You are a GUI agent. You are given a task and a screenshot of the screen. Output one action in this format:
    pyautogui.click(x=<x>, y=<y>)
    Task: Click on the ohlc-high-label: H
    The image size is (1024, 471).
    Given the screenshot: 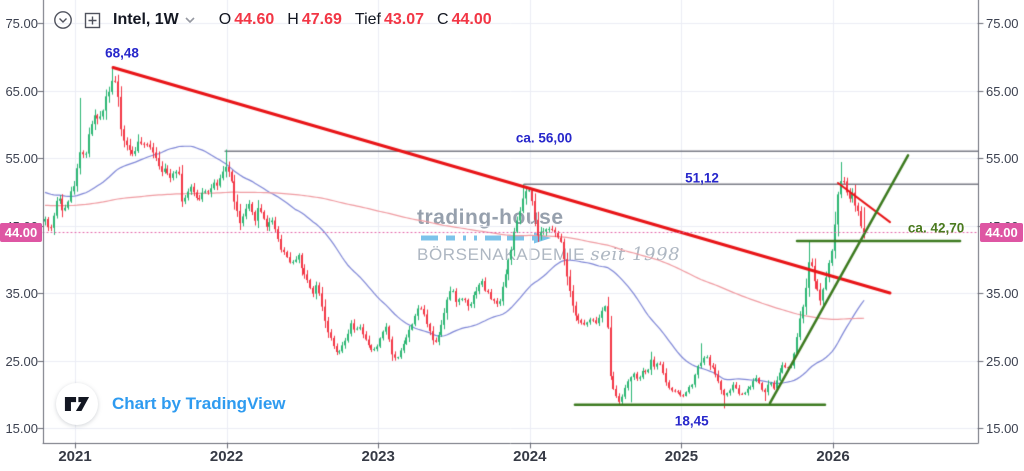 What is the action you would take?
    pyautogui.click(x=293, y=19)
    